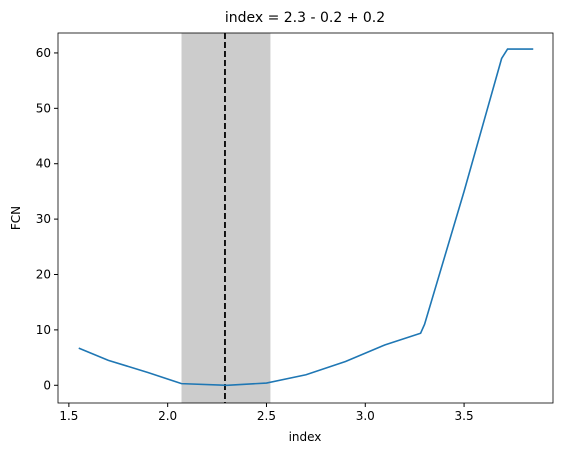  What do you see at coordinates (305, 18) in the screenshot?
I see `chart-title: index = 2.3 - 0.2 + 0.2` at bounding box center [305, 18].